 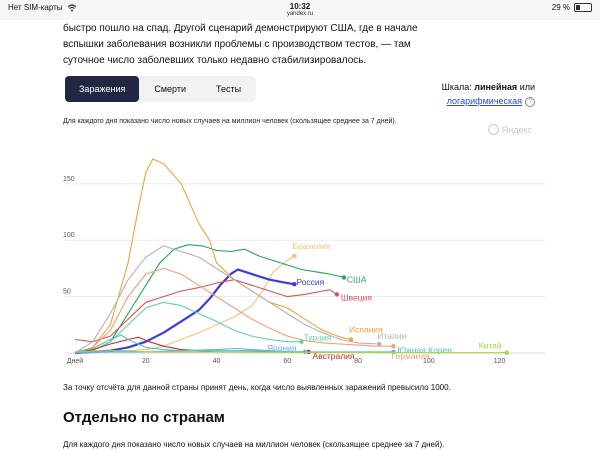 What do you see at coordinates (311, 246) in the screenshot?
I see `series-label: Бразилия` at bounding box center [311, 246].